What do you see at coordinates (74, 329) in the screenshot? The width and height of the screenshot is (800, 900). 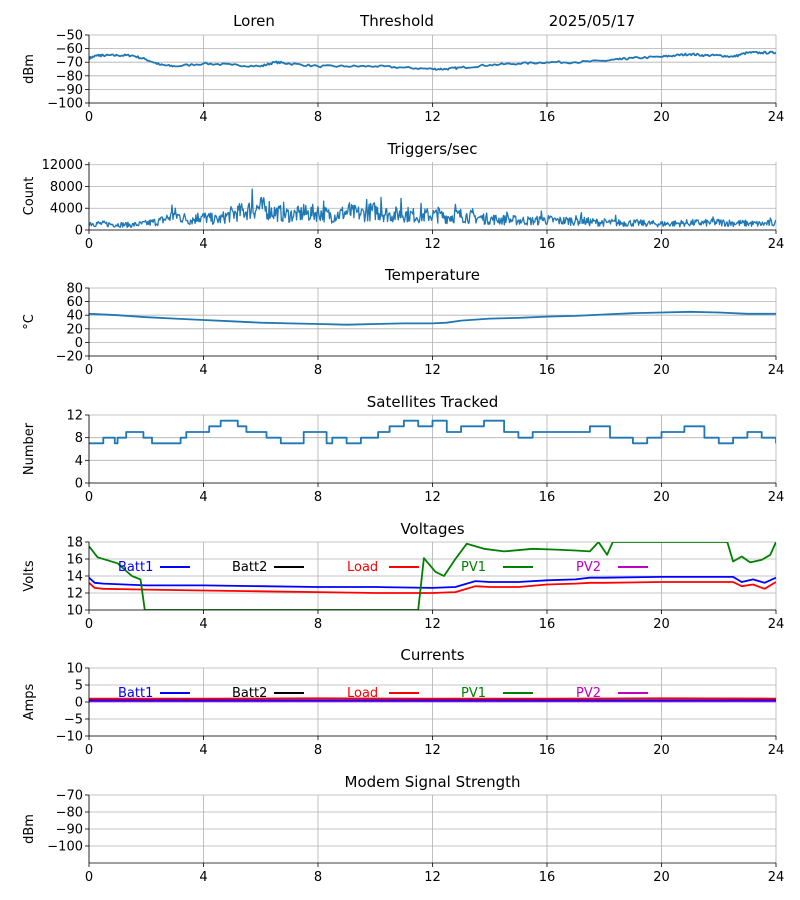 I see `y-tick-label: 20` at bounding box center [74, 329].